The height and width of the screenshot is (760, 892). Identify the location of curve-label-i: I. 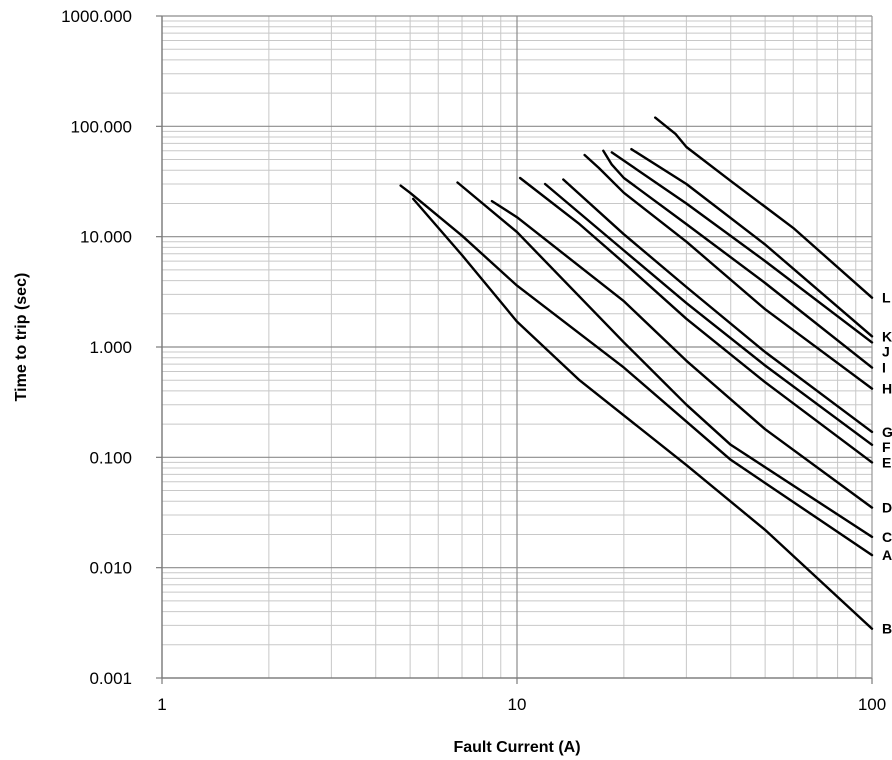
(884, 368).